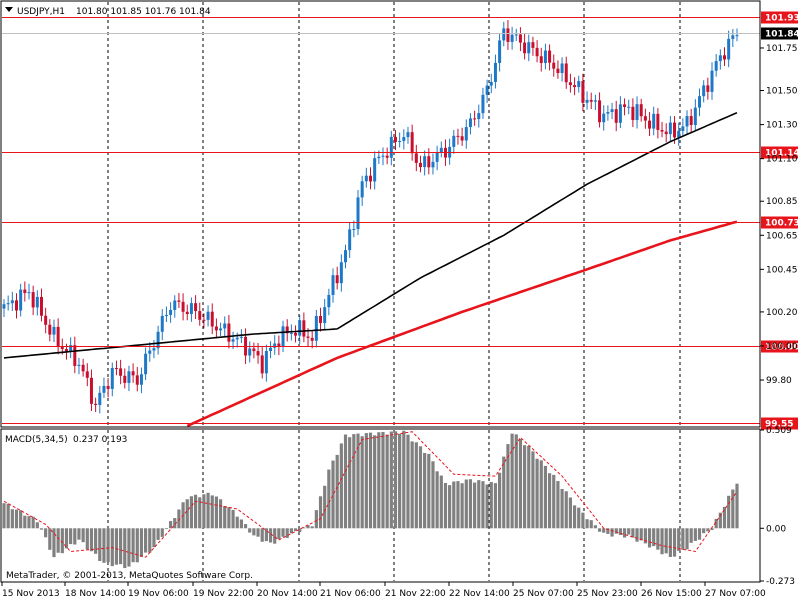 This screenshot has height=604, width=800. What do you see at coordinates (9, 9) in the screenshot?
I see `collapse-triangle-icon` at bounding box center [9, 9].